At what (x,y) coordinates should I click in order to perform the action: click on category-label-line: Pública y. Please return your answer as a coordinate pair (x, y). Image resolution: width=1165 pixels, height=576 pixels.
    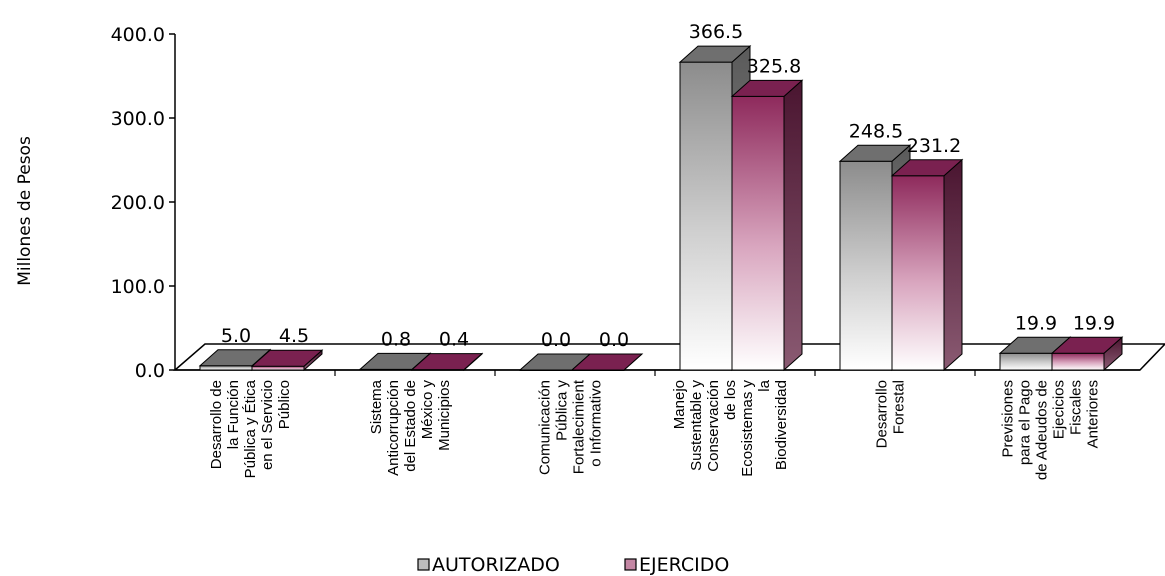
    Looking at the image, I should click on (562, 410).